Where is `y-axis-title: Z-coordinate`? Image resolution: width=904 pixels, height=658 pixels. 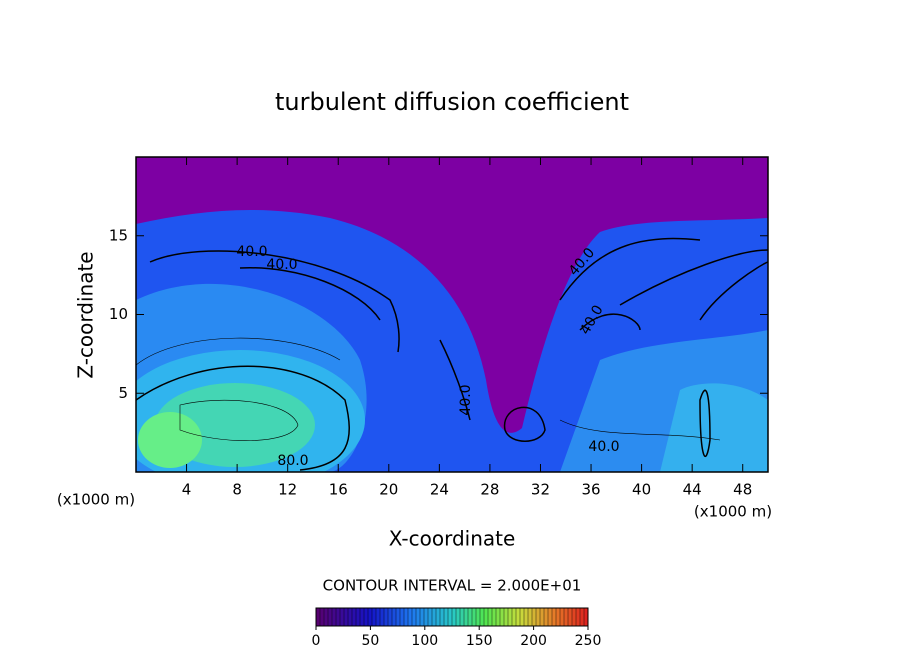 y-axis-title: Z-coordinate is located at coordinates (86, 314).